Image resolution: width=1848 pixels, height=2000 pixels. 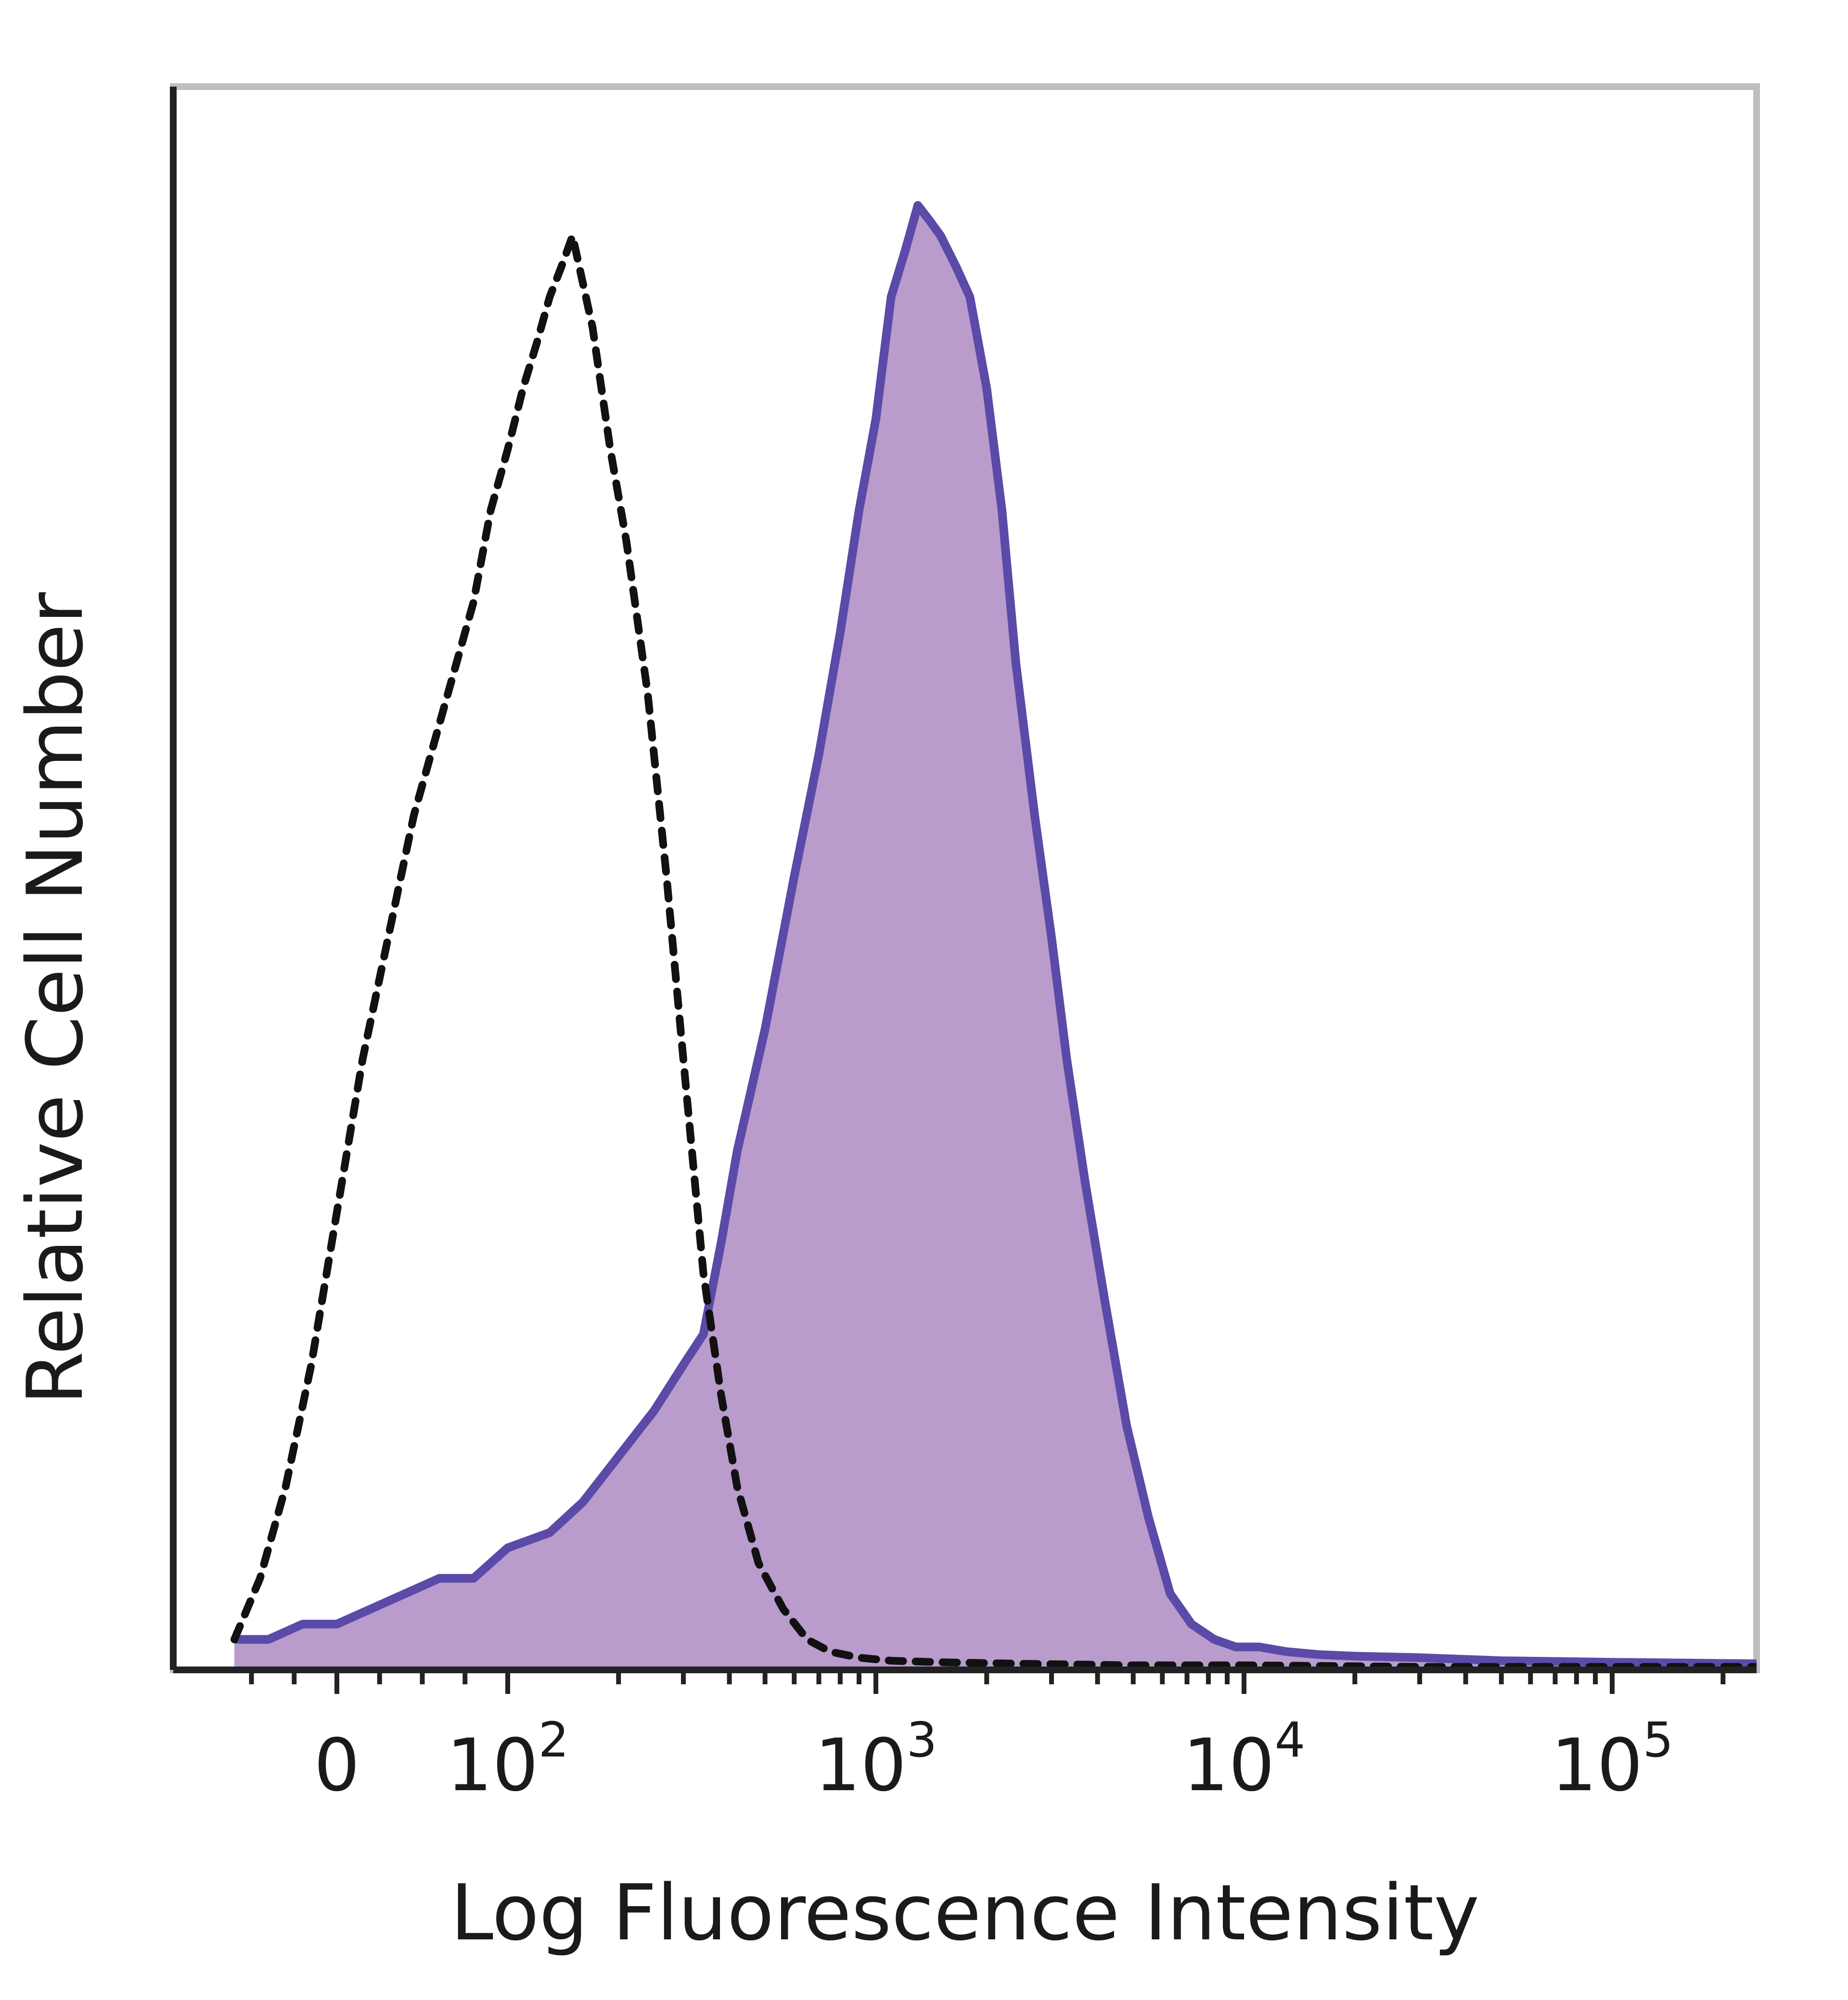 What do you see at coordinates (876, 1760) in the screenshot?
I see `x-tick-label: 10³` at bounding box center [876, 1760].